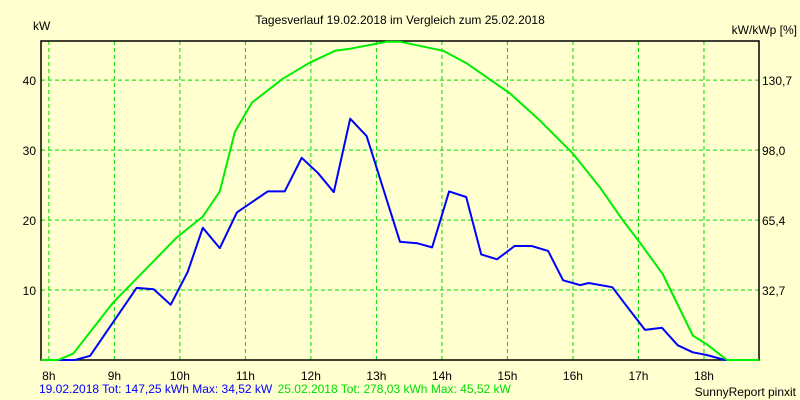 Image resolution: width=800 pixels, height=400 pixels. I want to click on x-tick-label: 10h, so click(180, 376).